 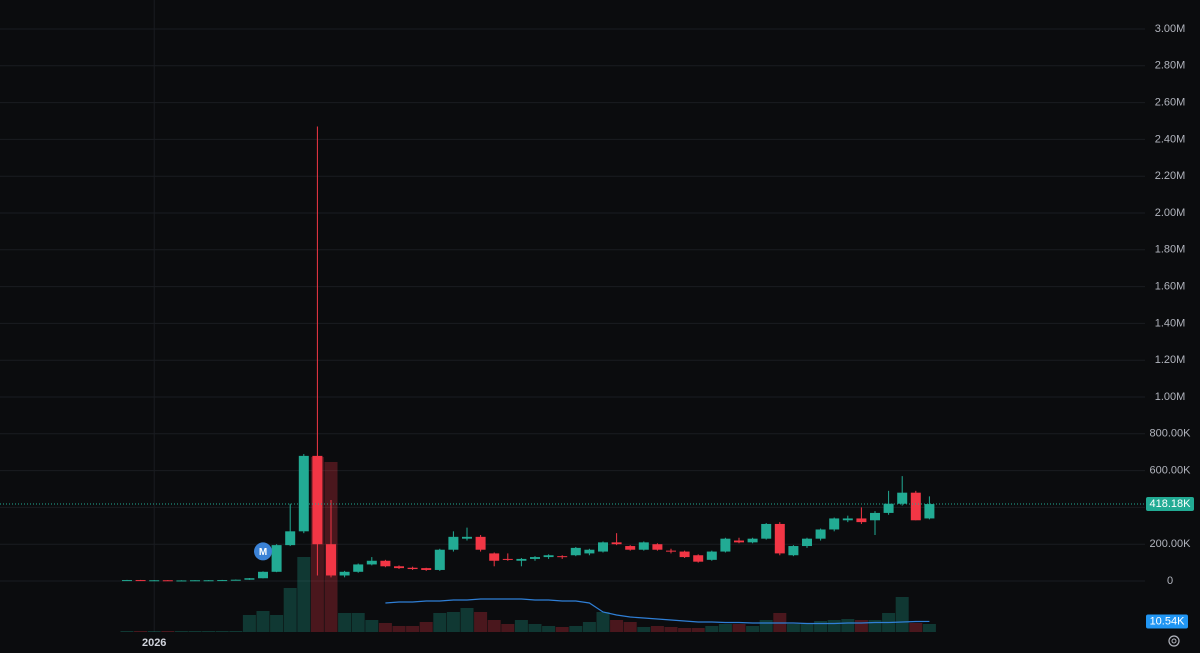 I want to click on y-tick-label: 200.00K, so click(x=1171, y=544).